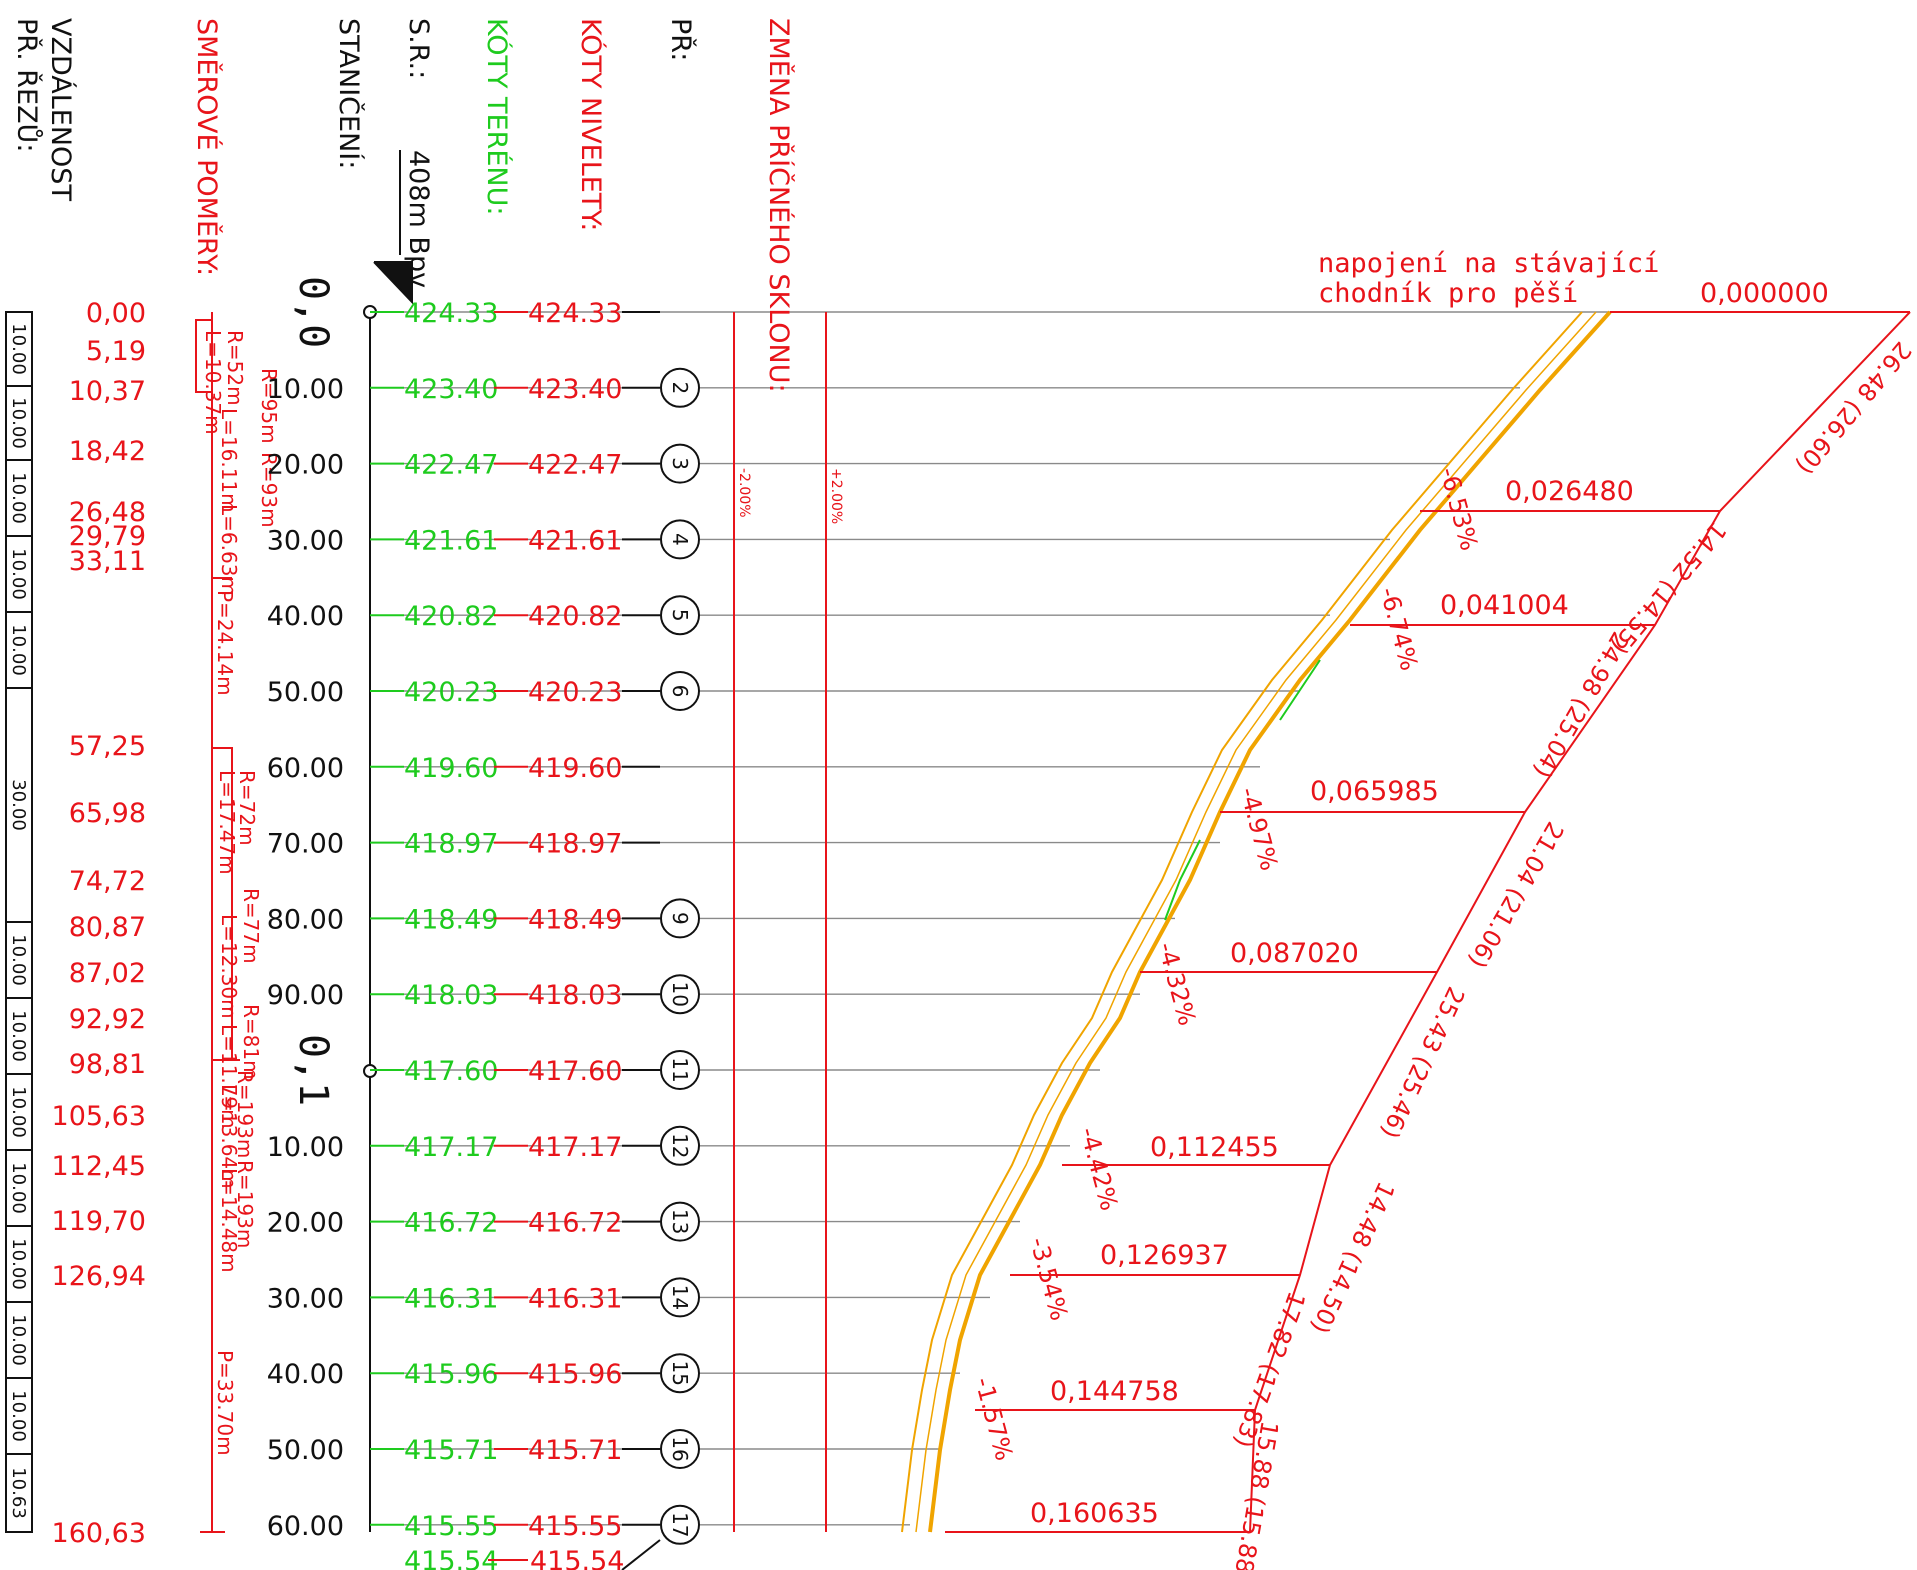 The height and width of the screenshot is (1570, 1917). What do you see at coordinates (790, 496) in the screenshot?
I see `slope-change-labels: -2.00% +2.00%` at bounding box center [790, 496].